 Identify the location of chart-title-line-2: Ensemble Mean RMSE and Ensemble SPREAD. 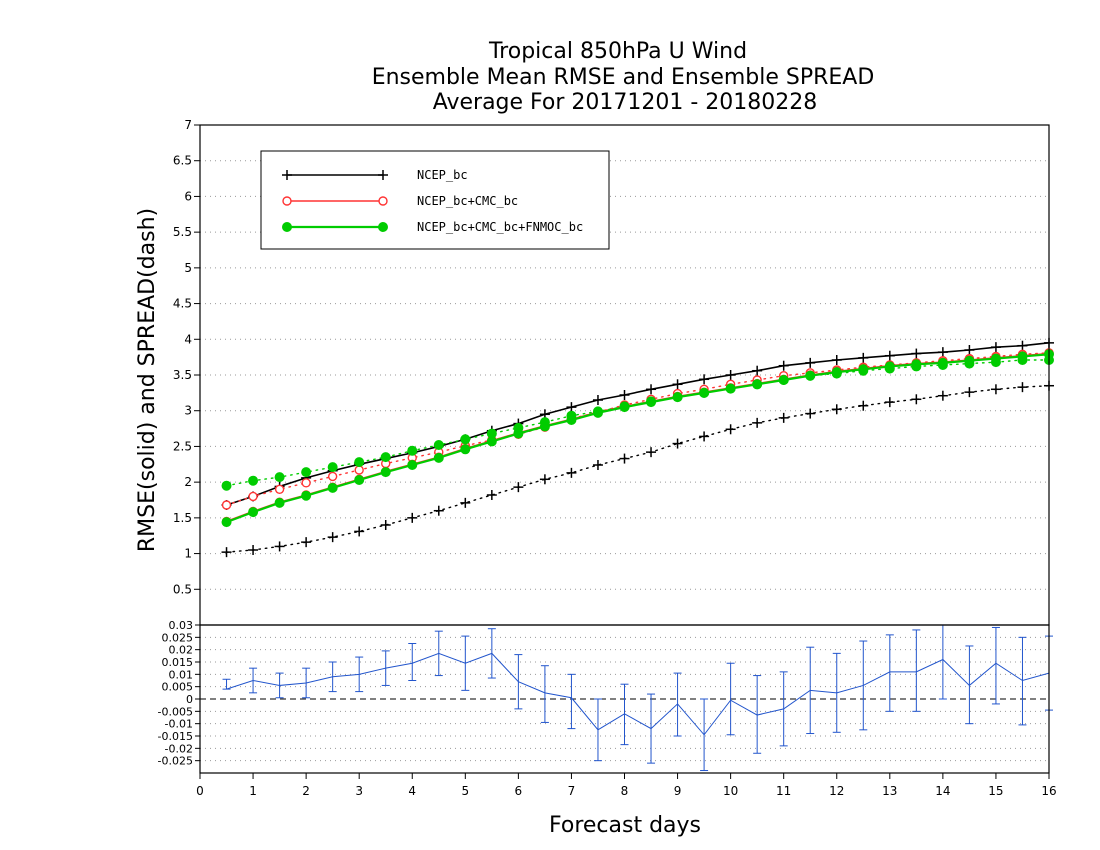
(623, 77).